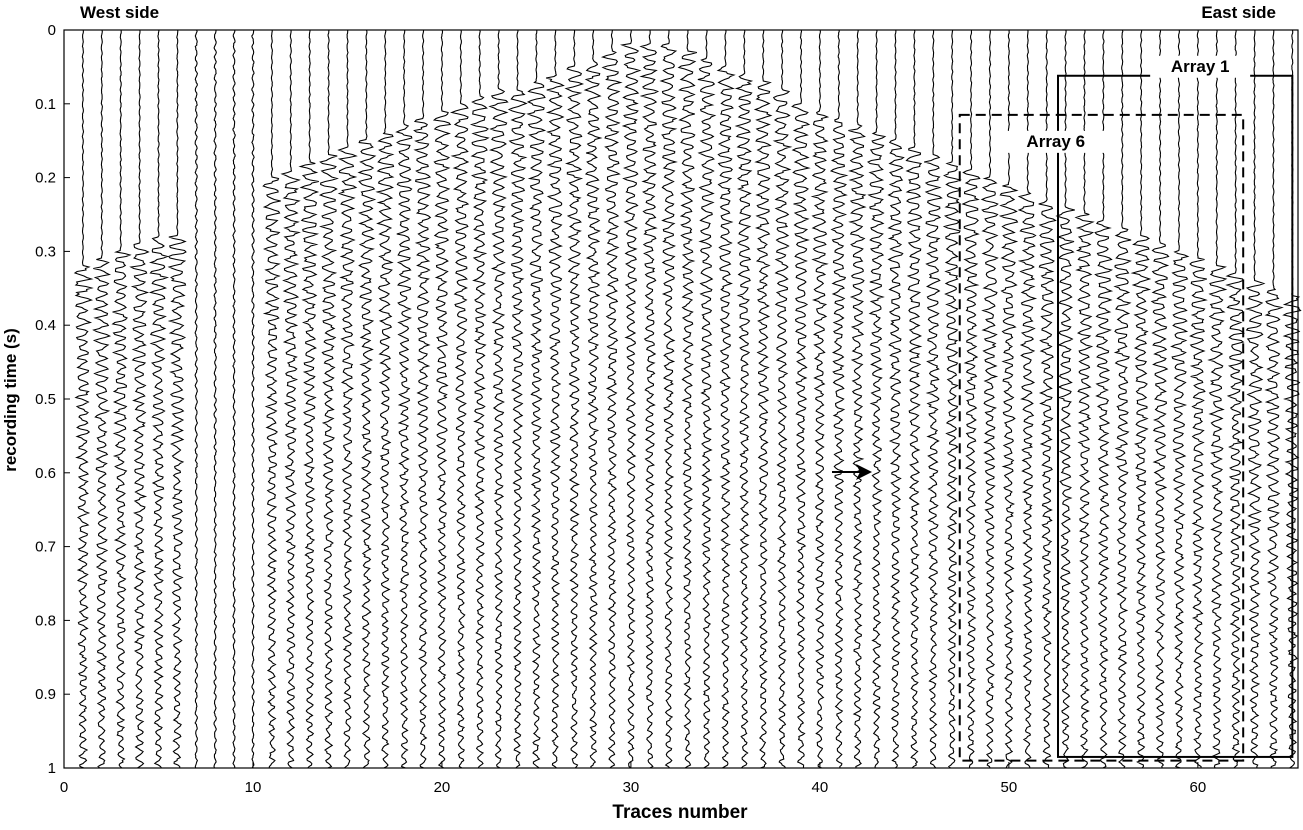 This screenshot has width=1303, height=830. Describe the element at coordinates (442, 787) in the screenshot. I see `x-tick-label: 20` at that location.